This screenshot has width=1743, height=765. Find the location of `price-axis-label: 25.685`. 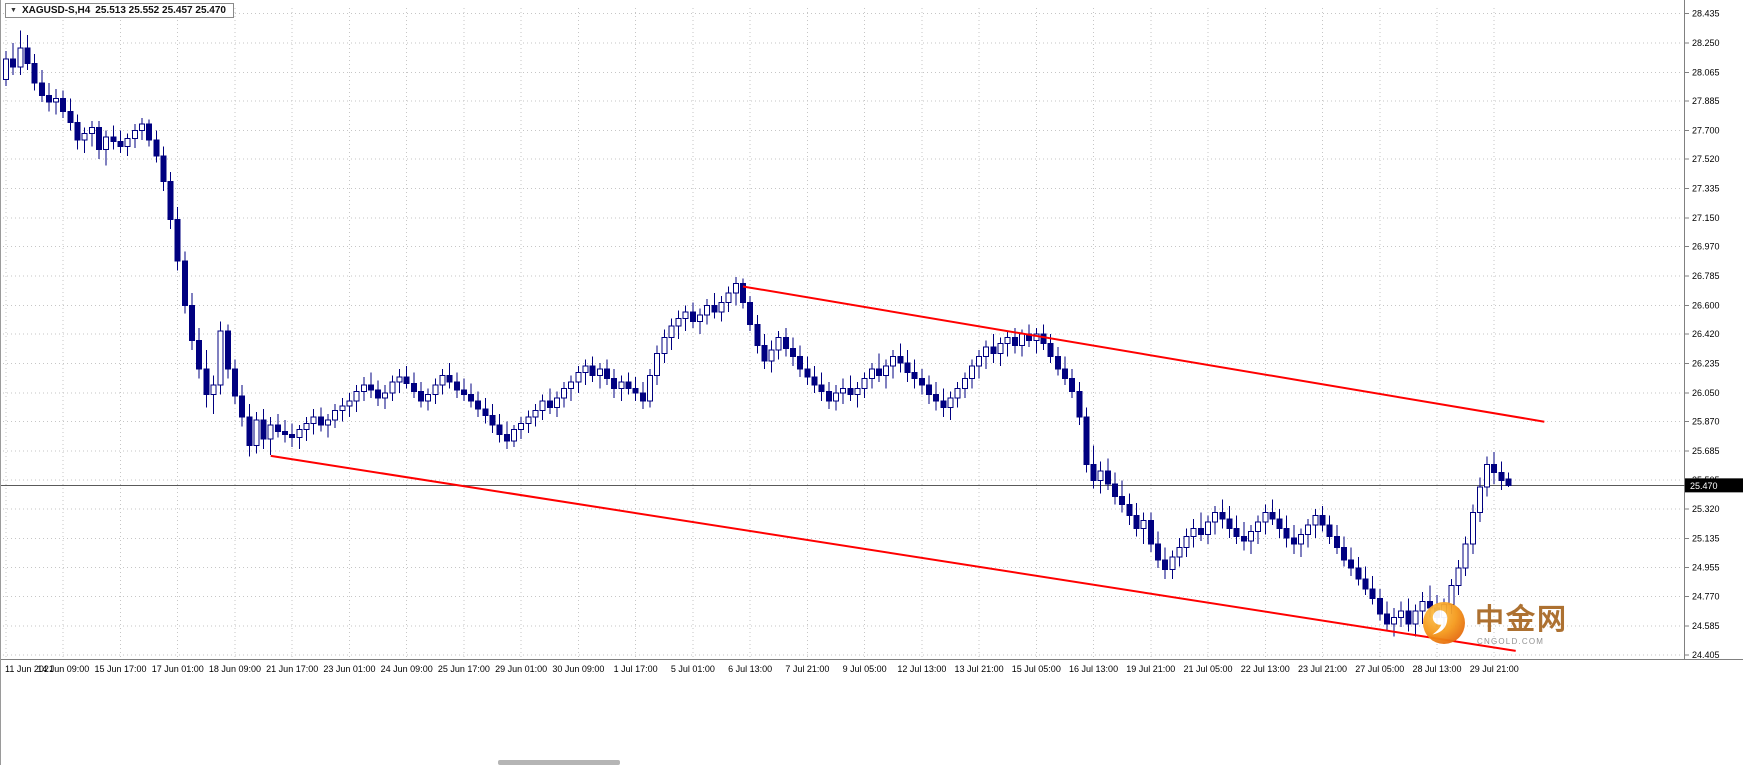

price-axis-label: 25.685 is located at coordinates (1706, 451).